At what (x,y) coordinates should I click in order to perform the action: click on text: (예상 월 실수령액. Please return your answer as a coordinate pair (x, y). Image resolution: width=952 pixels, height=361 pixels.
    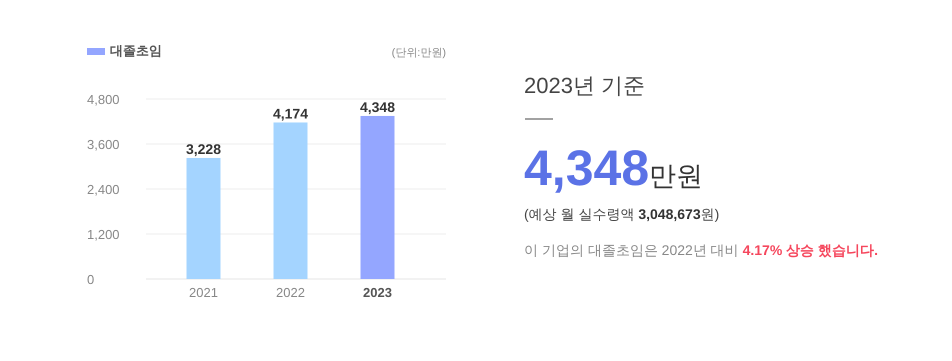
    Looking at the image, I should click on (581, 214).